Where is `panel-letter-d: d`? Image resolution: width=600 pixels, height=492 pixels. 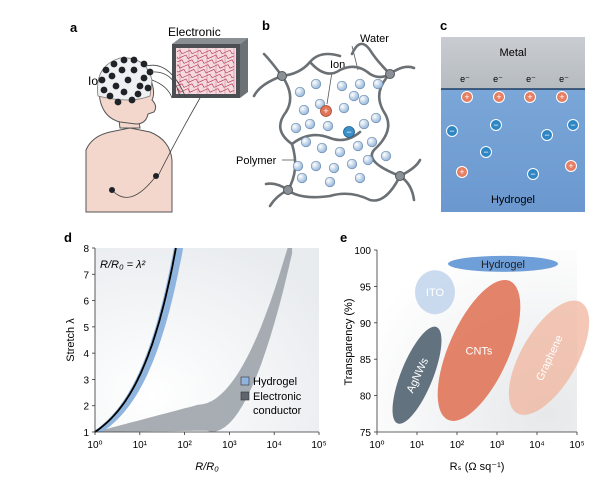
panel-letter-d: d is located at coordinates (68, 237).